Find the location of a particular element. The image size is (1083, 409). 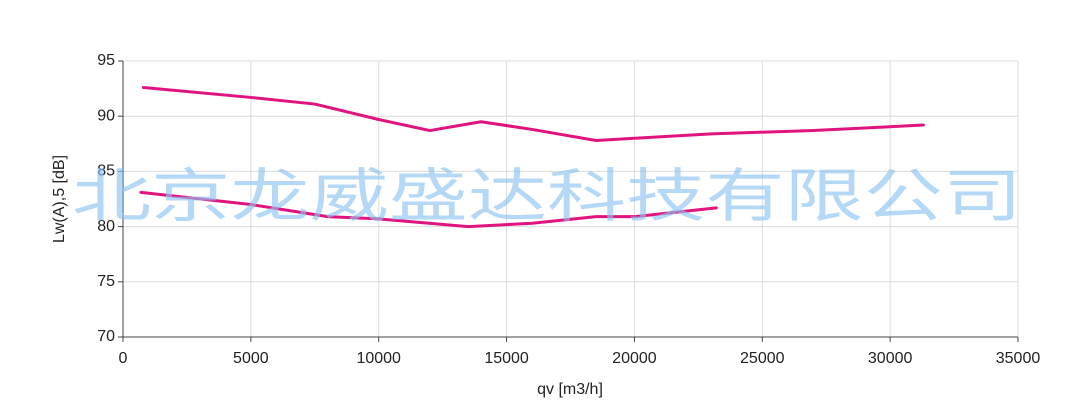

y-axis-label: Lw(A),5 [dB] is located at coordinates (59, 199).